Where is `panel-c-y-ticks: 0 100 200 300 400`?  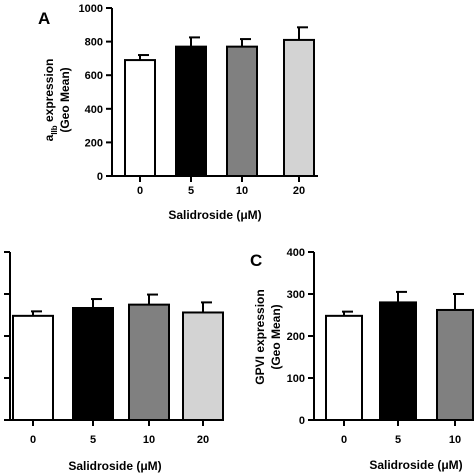 panel-c-y-ticks: 0 100 200 300 400 is located at coordinates (296, 337).